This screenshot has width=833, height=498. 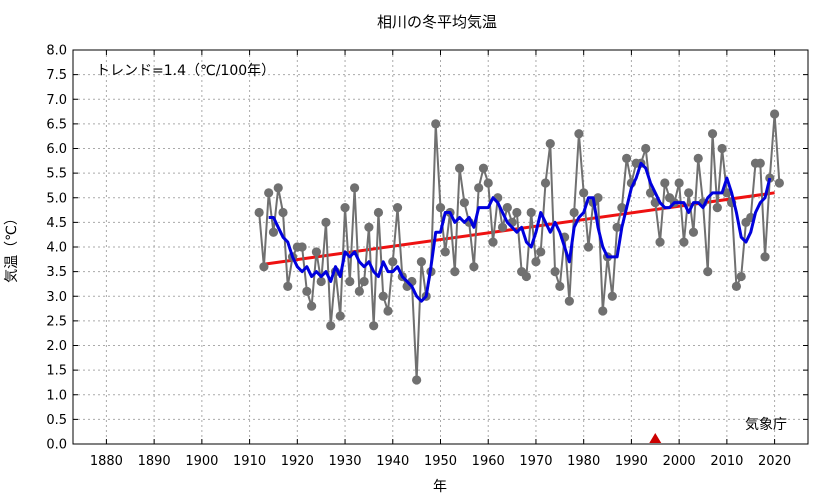 I want to click on x-tick-label: 1940, so click(x=392, y=461).